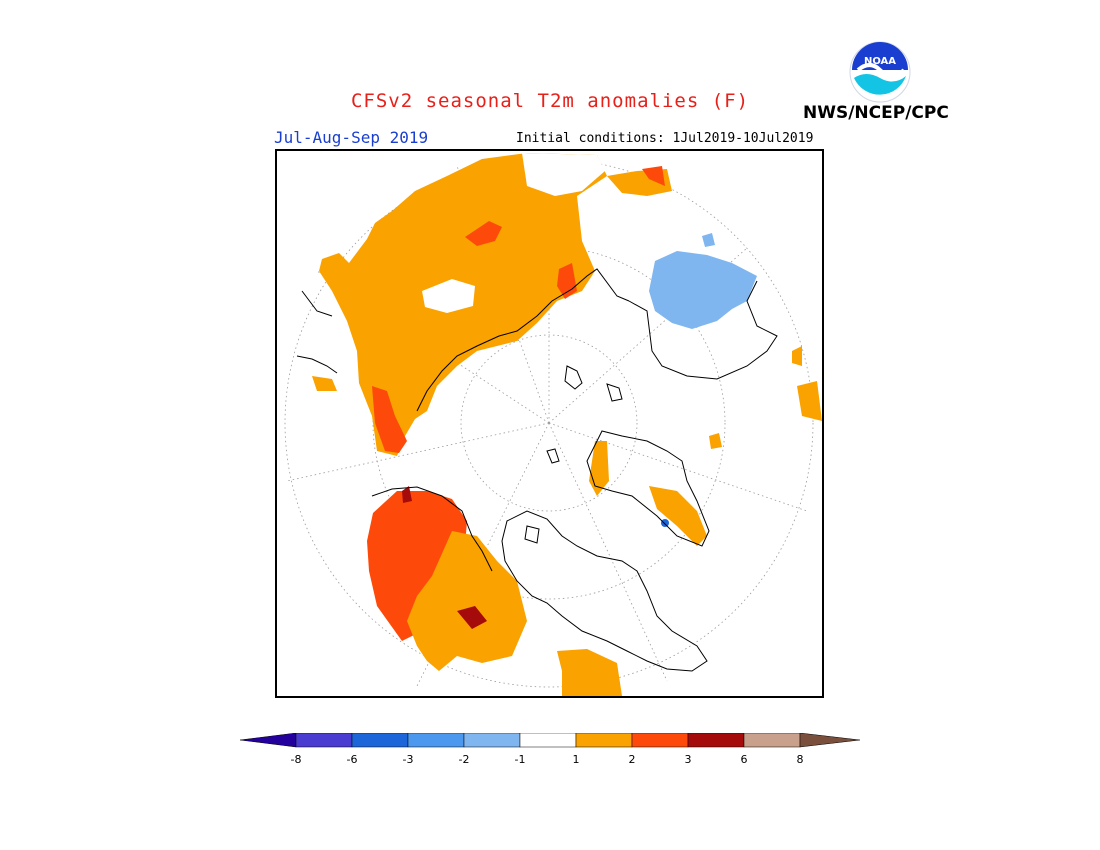 The width and height of the screenshot is (1100, 850). Describe the element at coordinates (464, 759) in the screenshot. I see `legend-tick: -2` at that location.